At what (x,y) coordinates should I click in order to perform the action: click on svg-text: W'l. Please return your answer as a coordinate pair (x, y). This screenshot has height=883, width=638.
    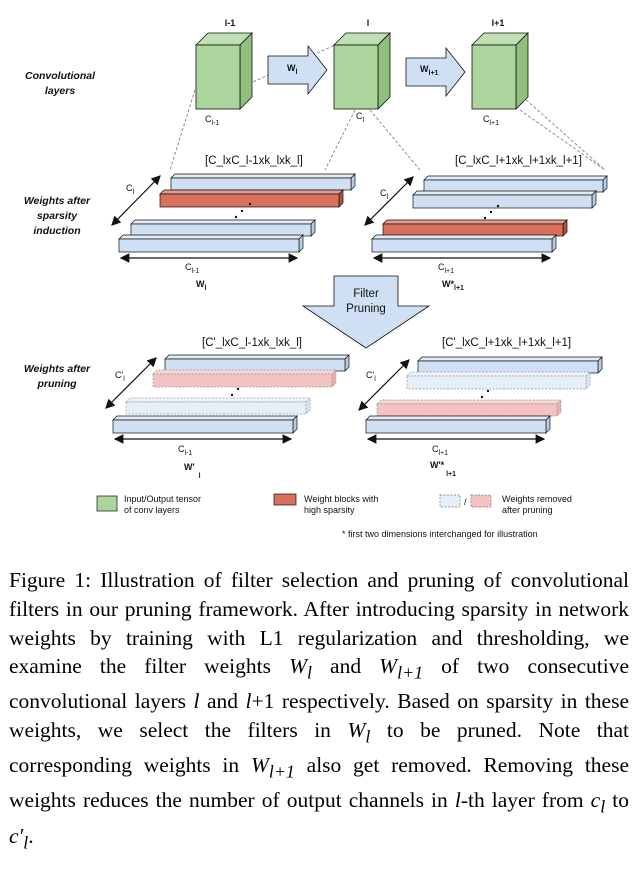
    Looking at the image, I should click on (192, 471).